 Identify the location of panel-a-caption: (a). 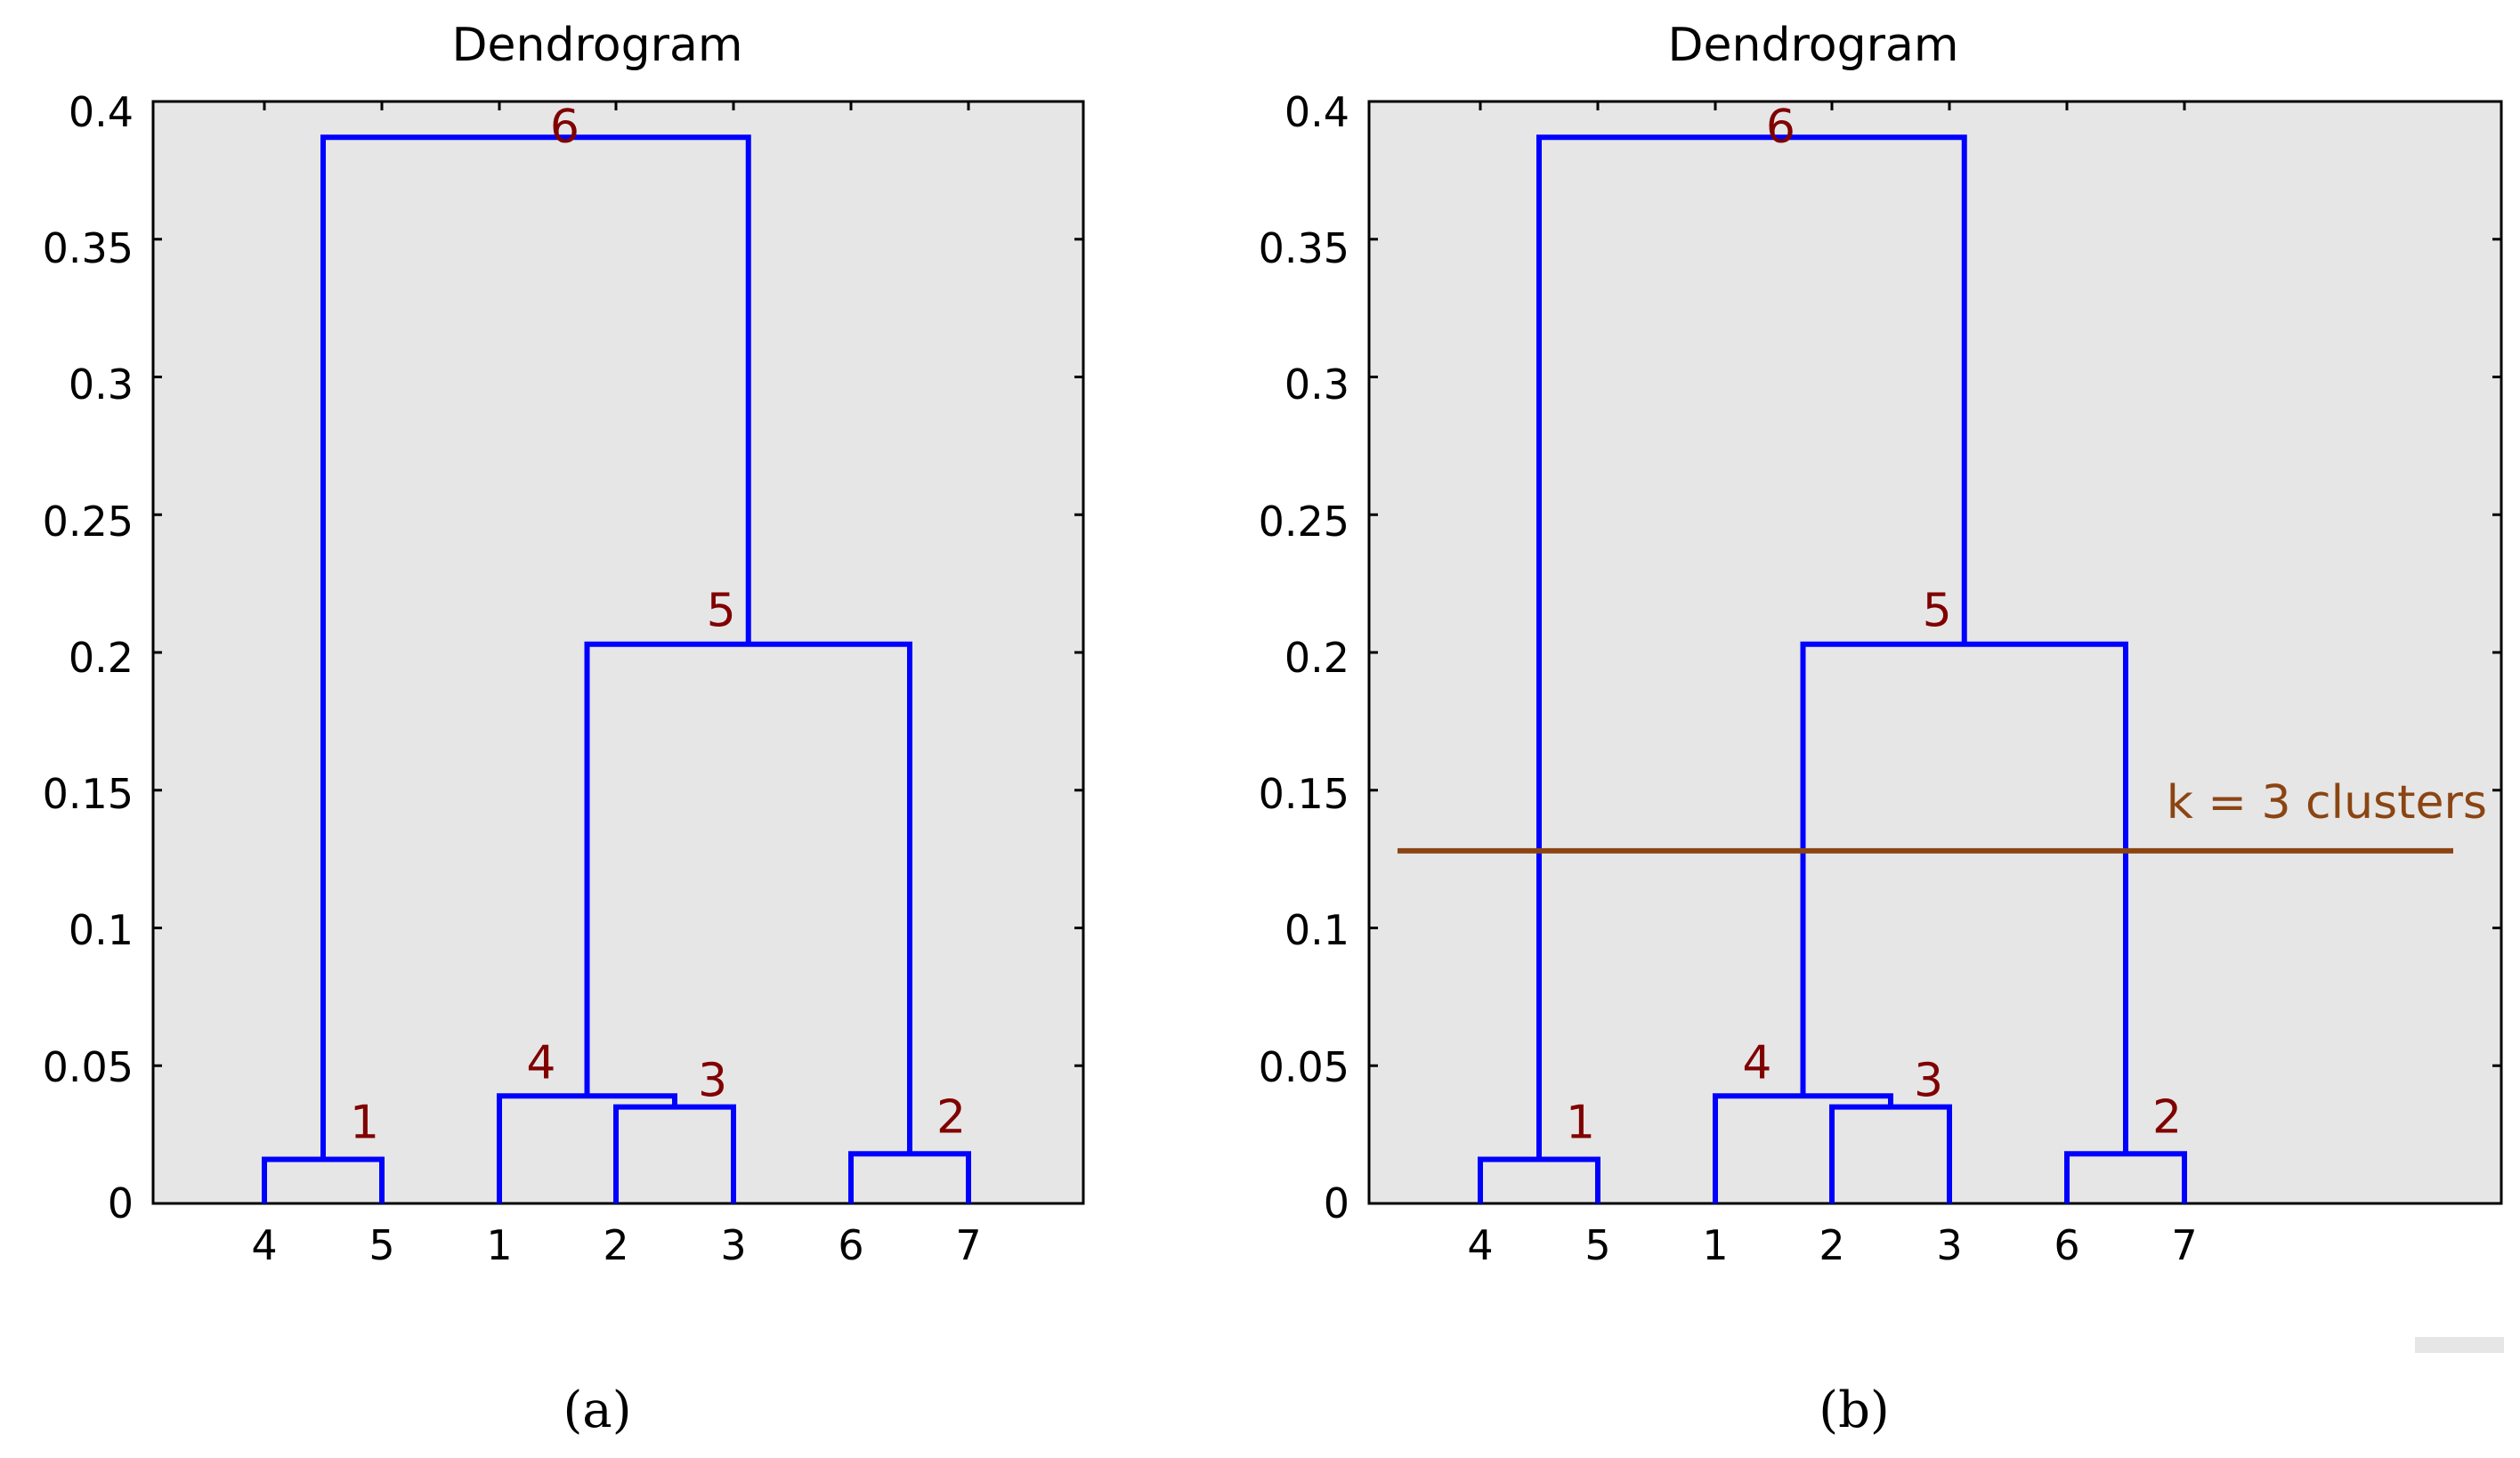
(597, 1410).